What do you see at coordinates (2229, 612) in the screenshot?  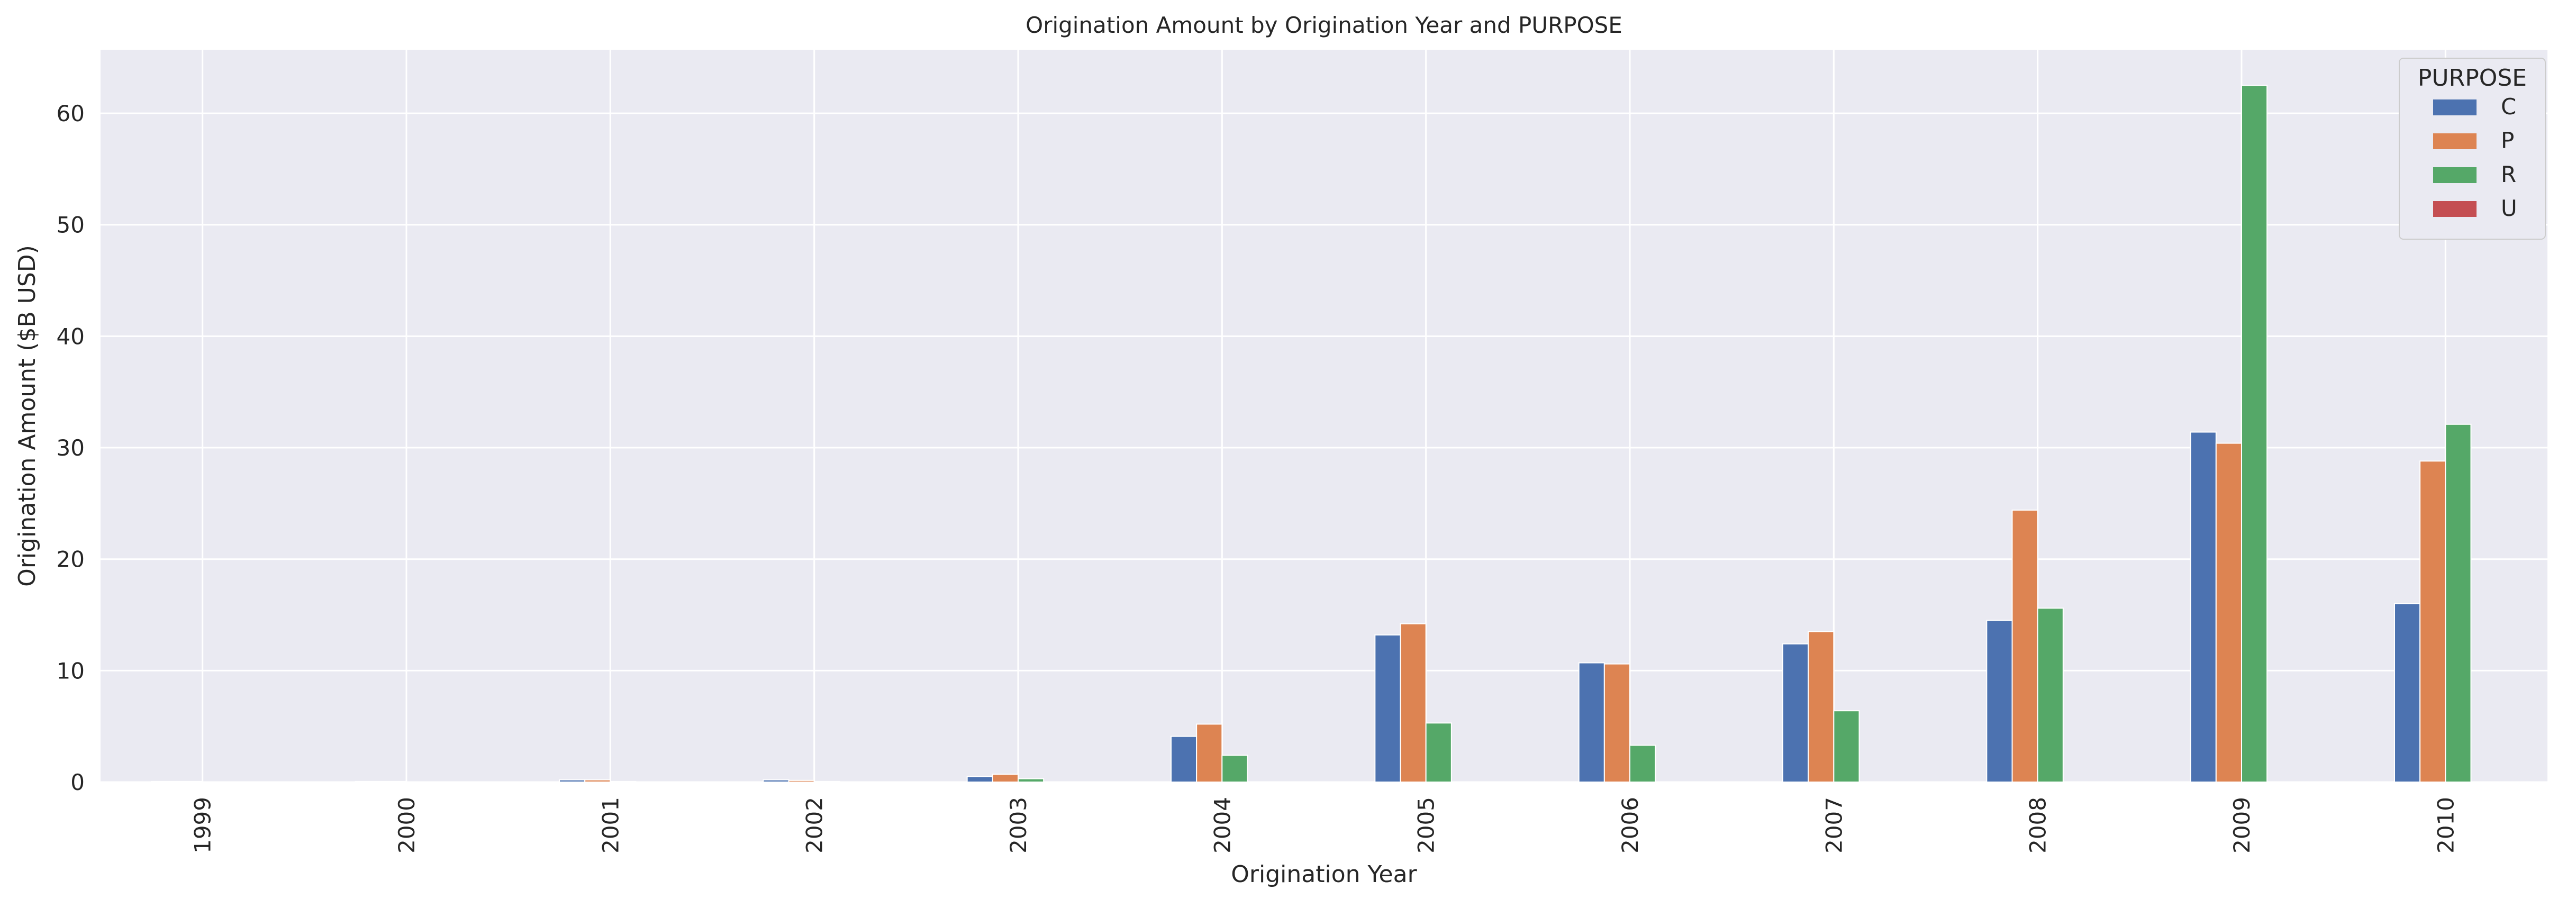 I see `bar-P-2009` at bounding box center [2229, 612].